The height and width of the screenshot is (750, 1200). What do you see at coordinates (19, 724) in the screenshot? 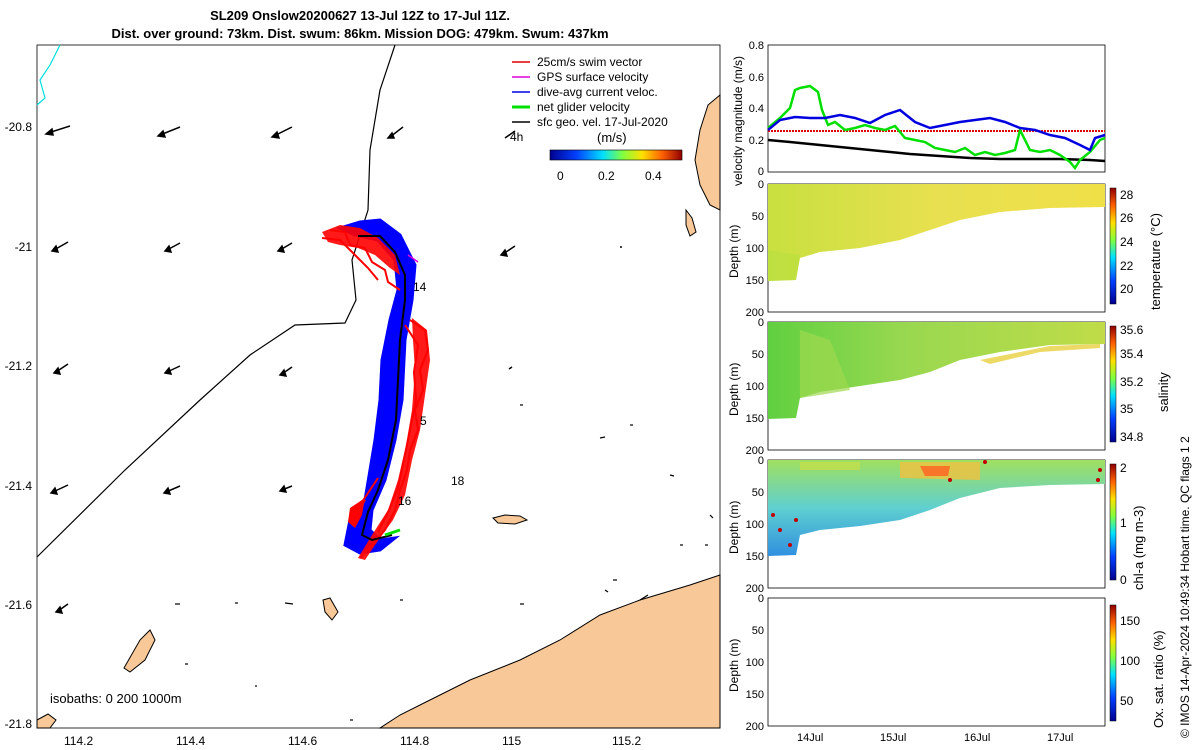
I see `y-tick-label: -21.8` at bounding box center [19, 724].